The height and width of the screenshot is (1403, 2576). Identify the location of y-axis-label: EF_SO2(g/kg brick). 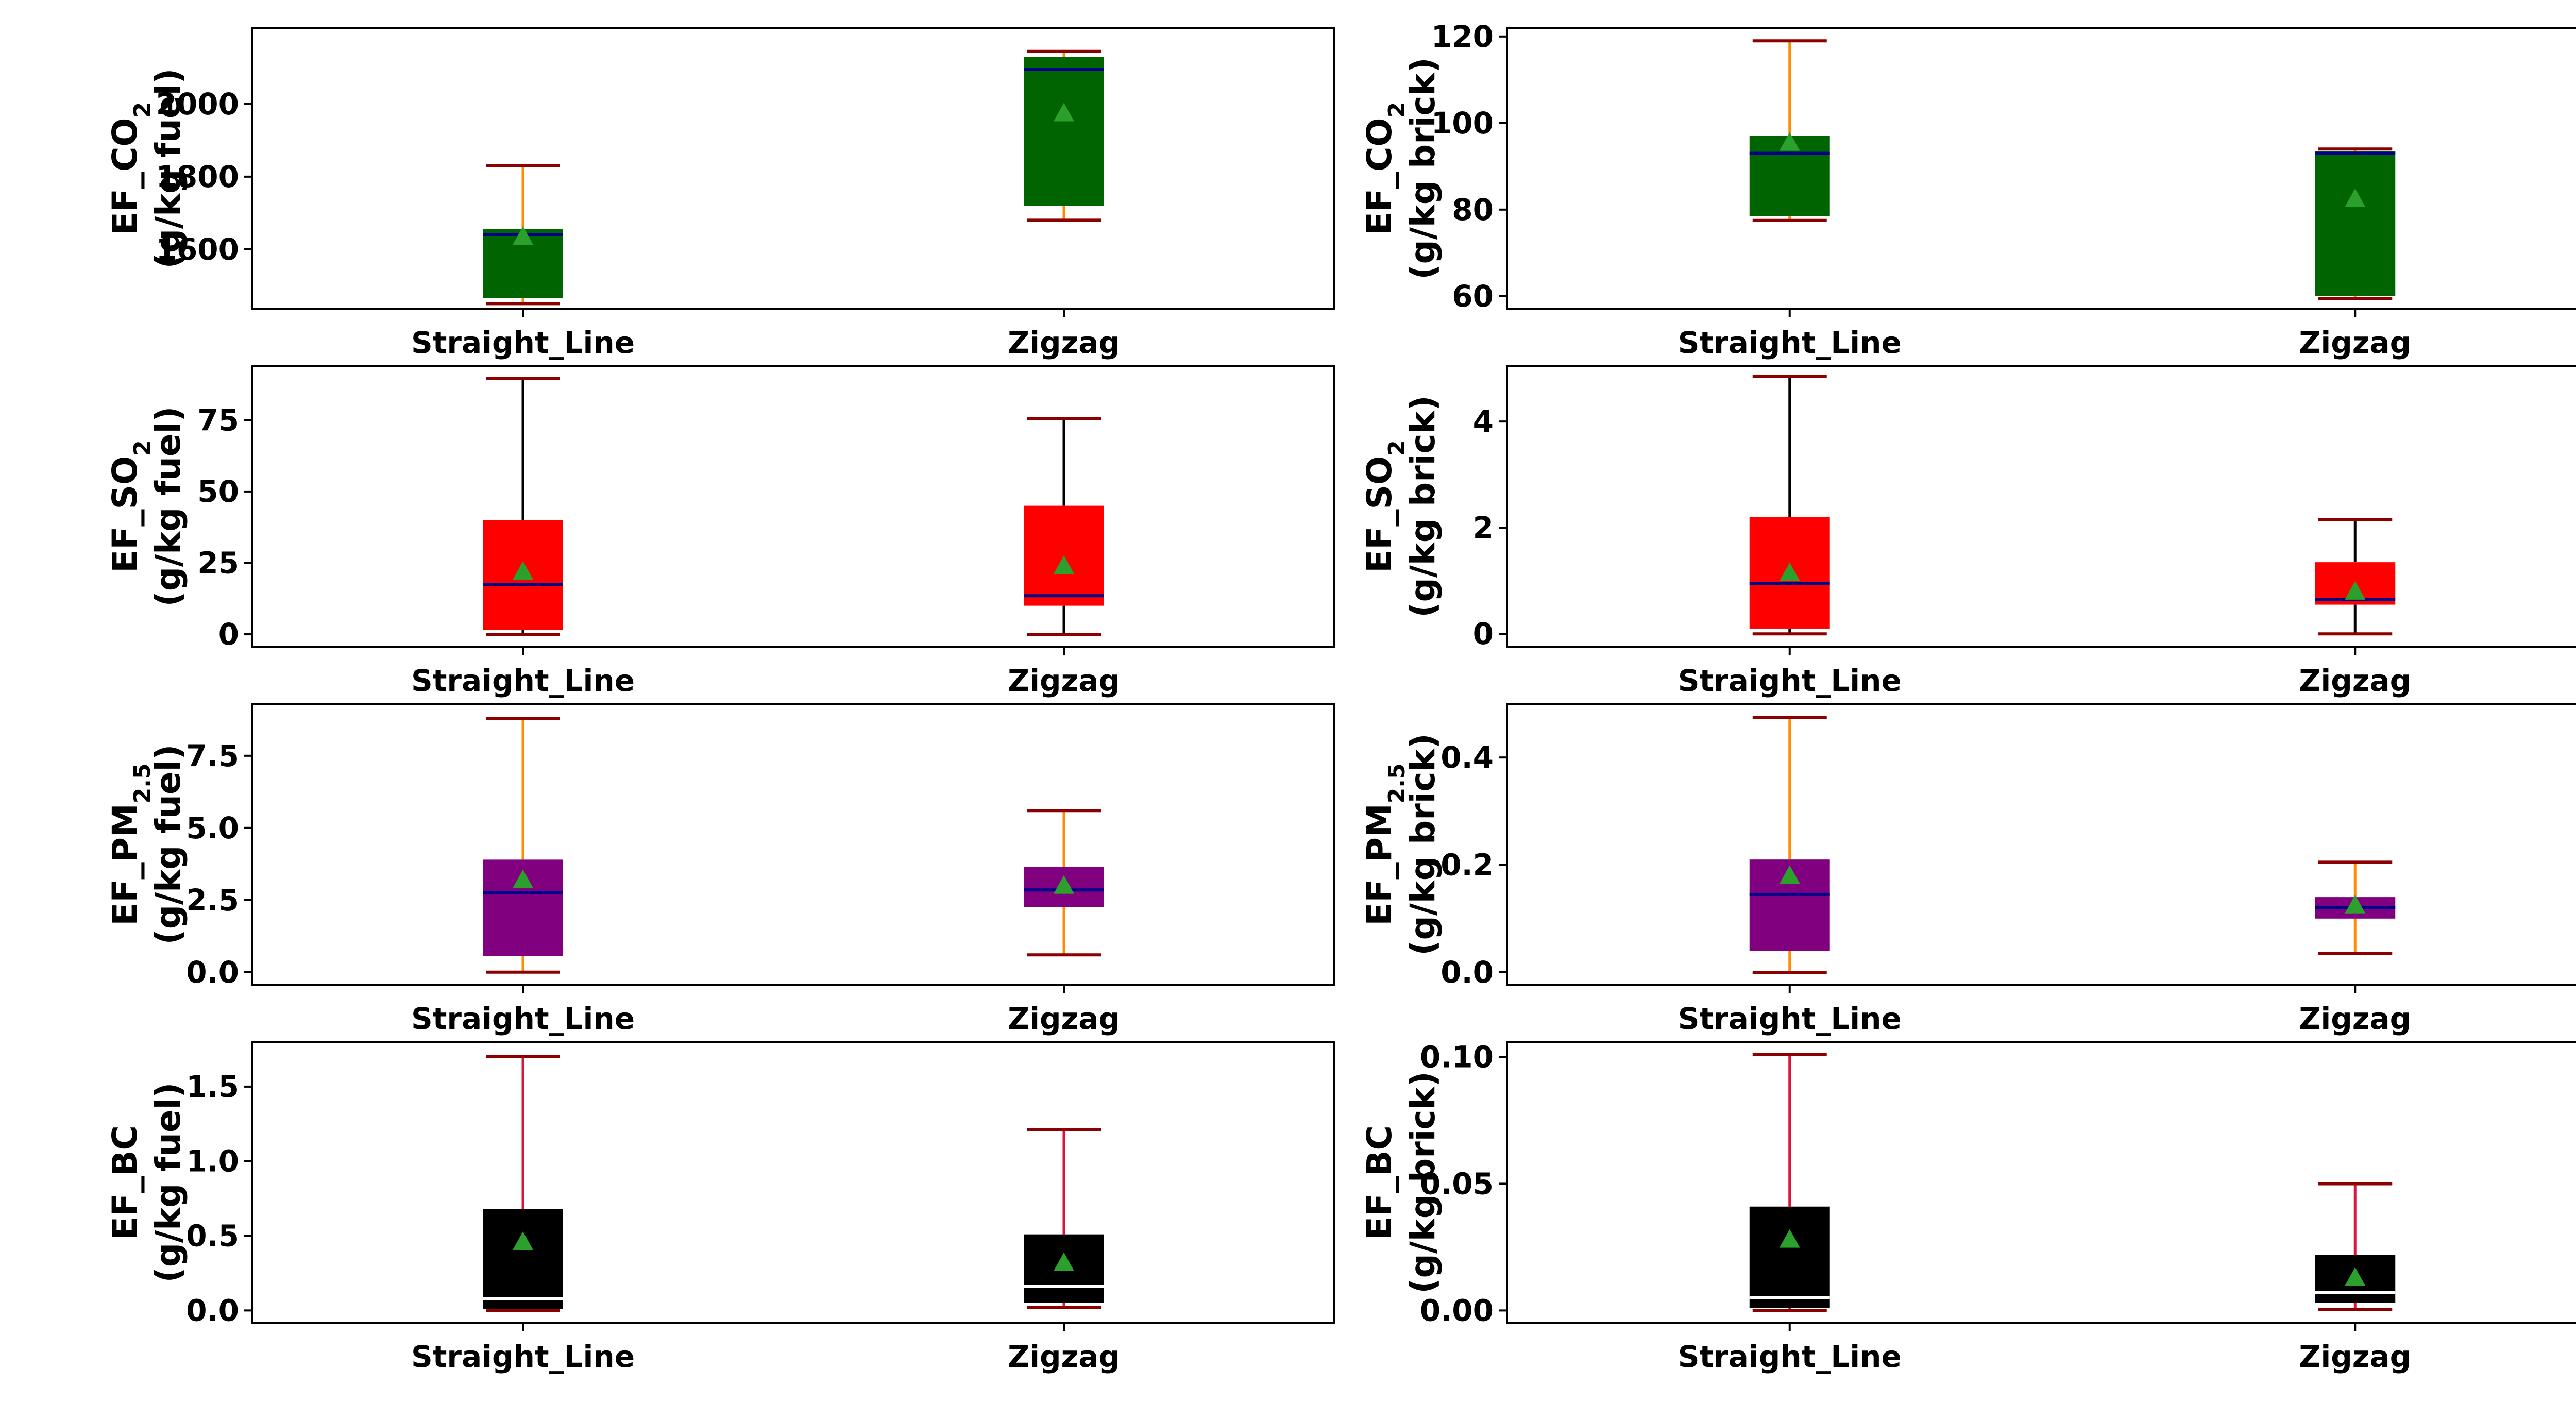
(1401, 506).